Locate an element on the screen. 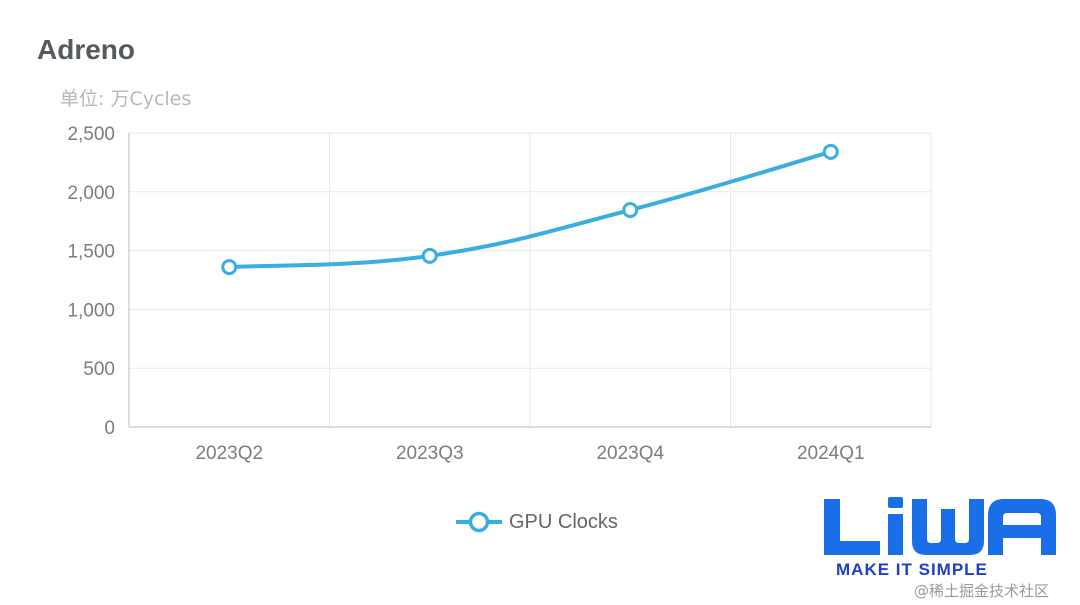  x-tick-label: 2023Q4 is located at coordinates (630, 453).